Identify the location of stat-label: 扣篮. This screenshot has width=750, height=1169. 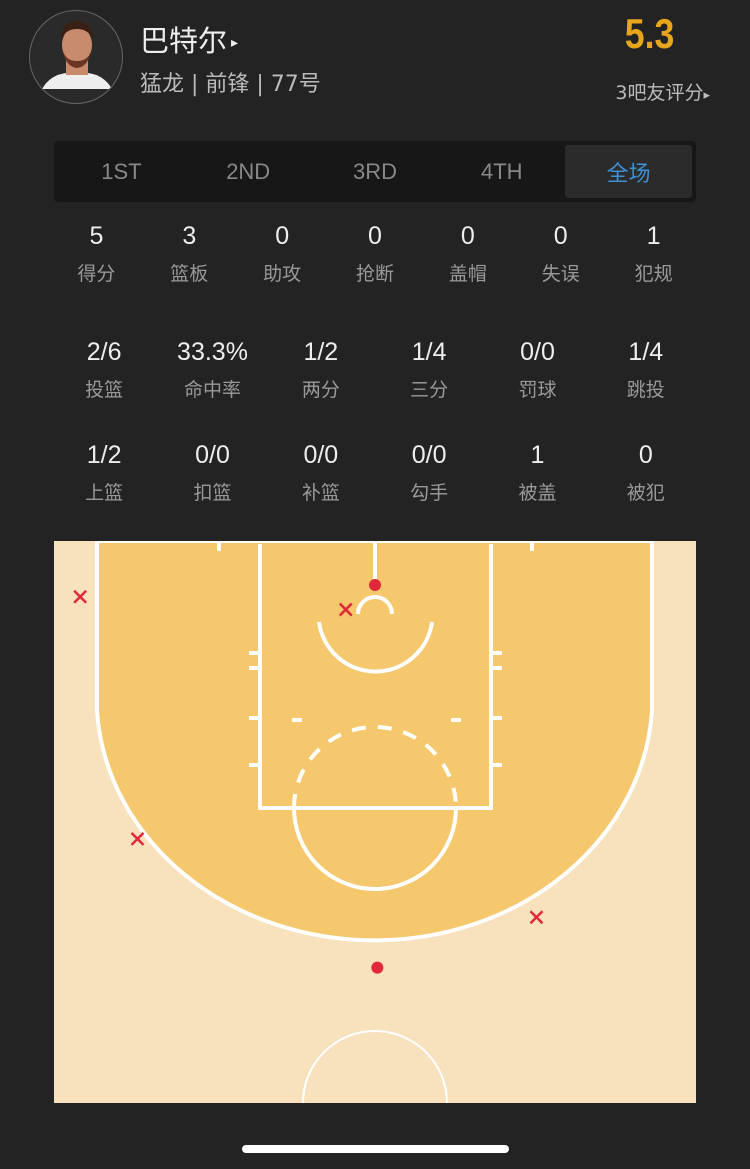
(212, 493).